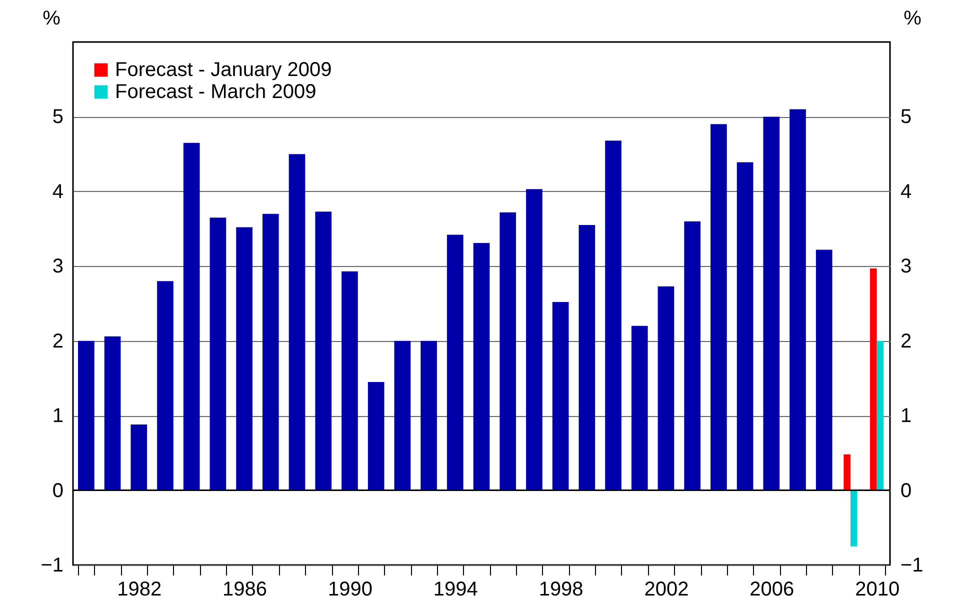 The image size is (963, 607). What do you see at coordinates (58, 491) in the screenshot?
I see `y-tick-label: 0` at bounding box center [58, 491].